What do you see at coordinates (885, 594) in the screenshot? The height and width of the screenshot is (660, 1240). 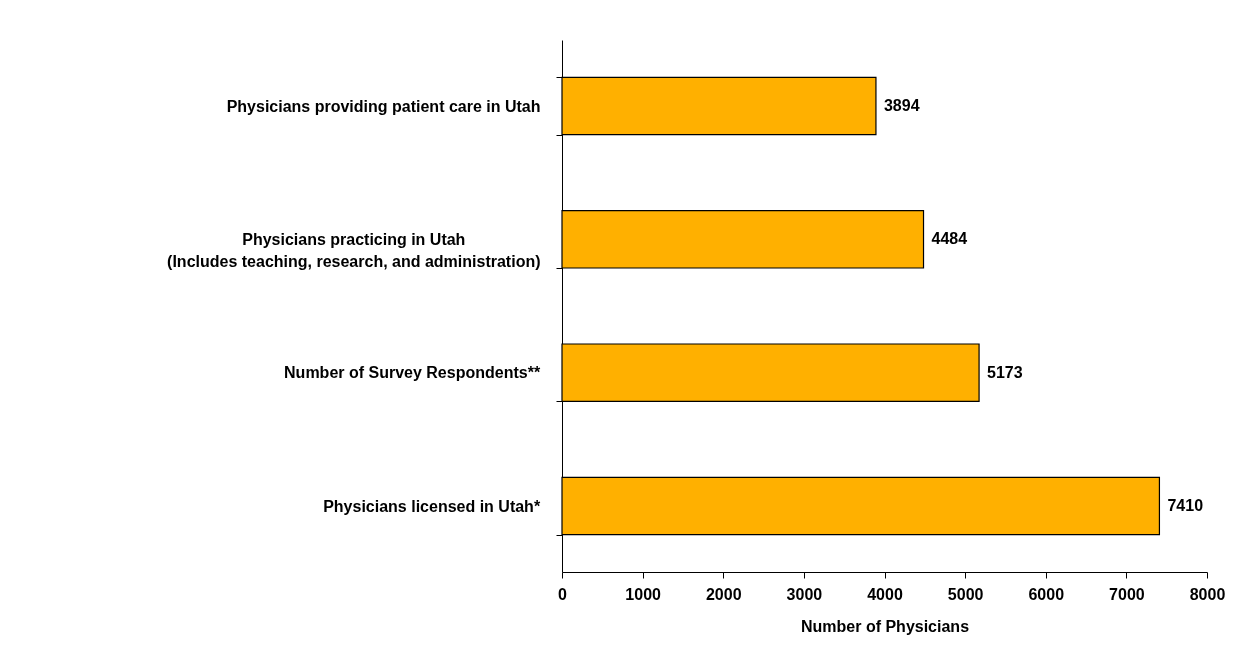 I see `x-tick-label: 4000` at bounding box center [885, 594].